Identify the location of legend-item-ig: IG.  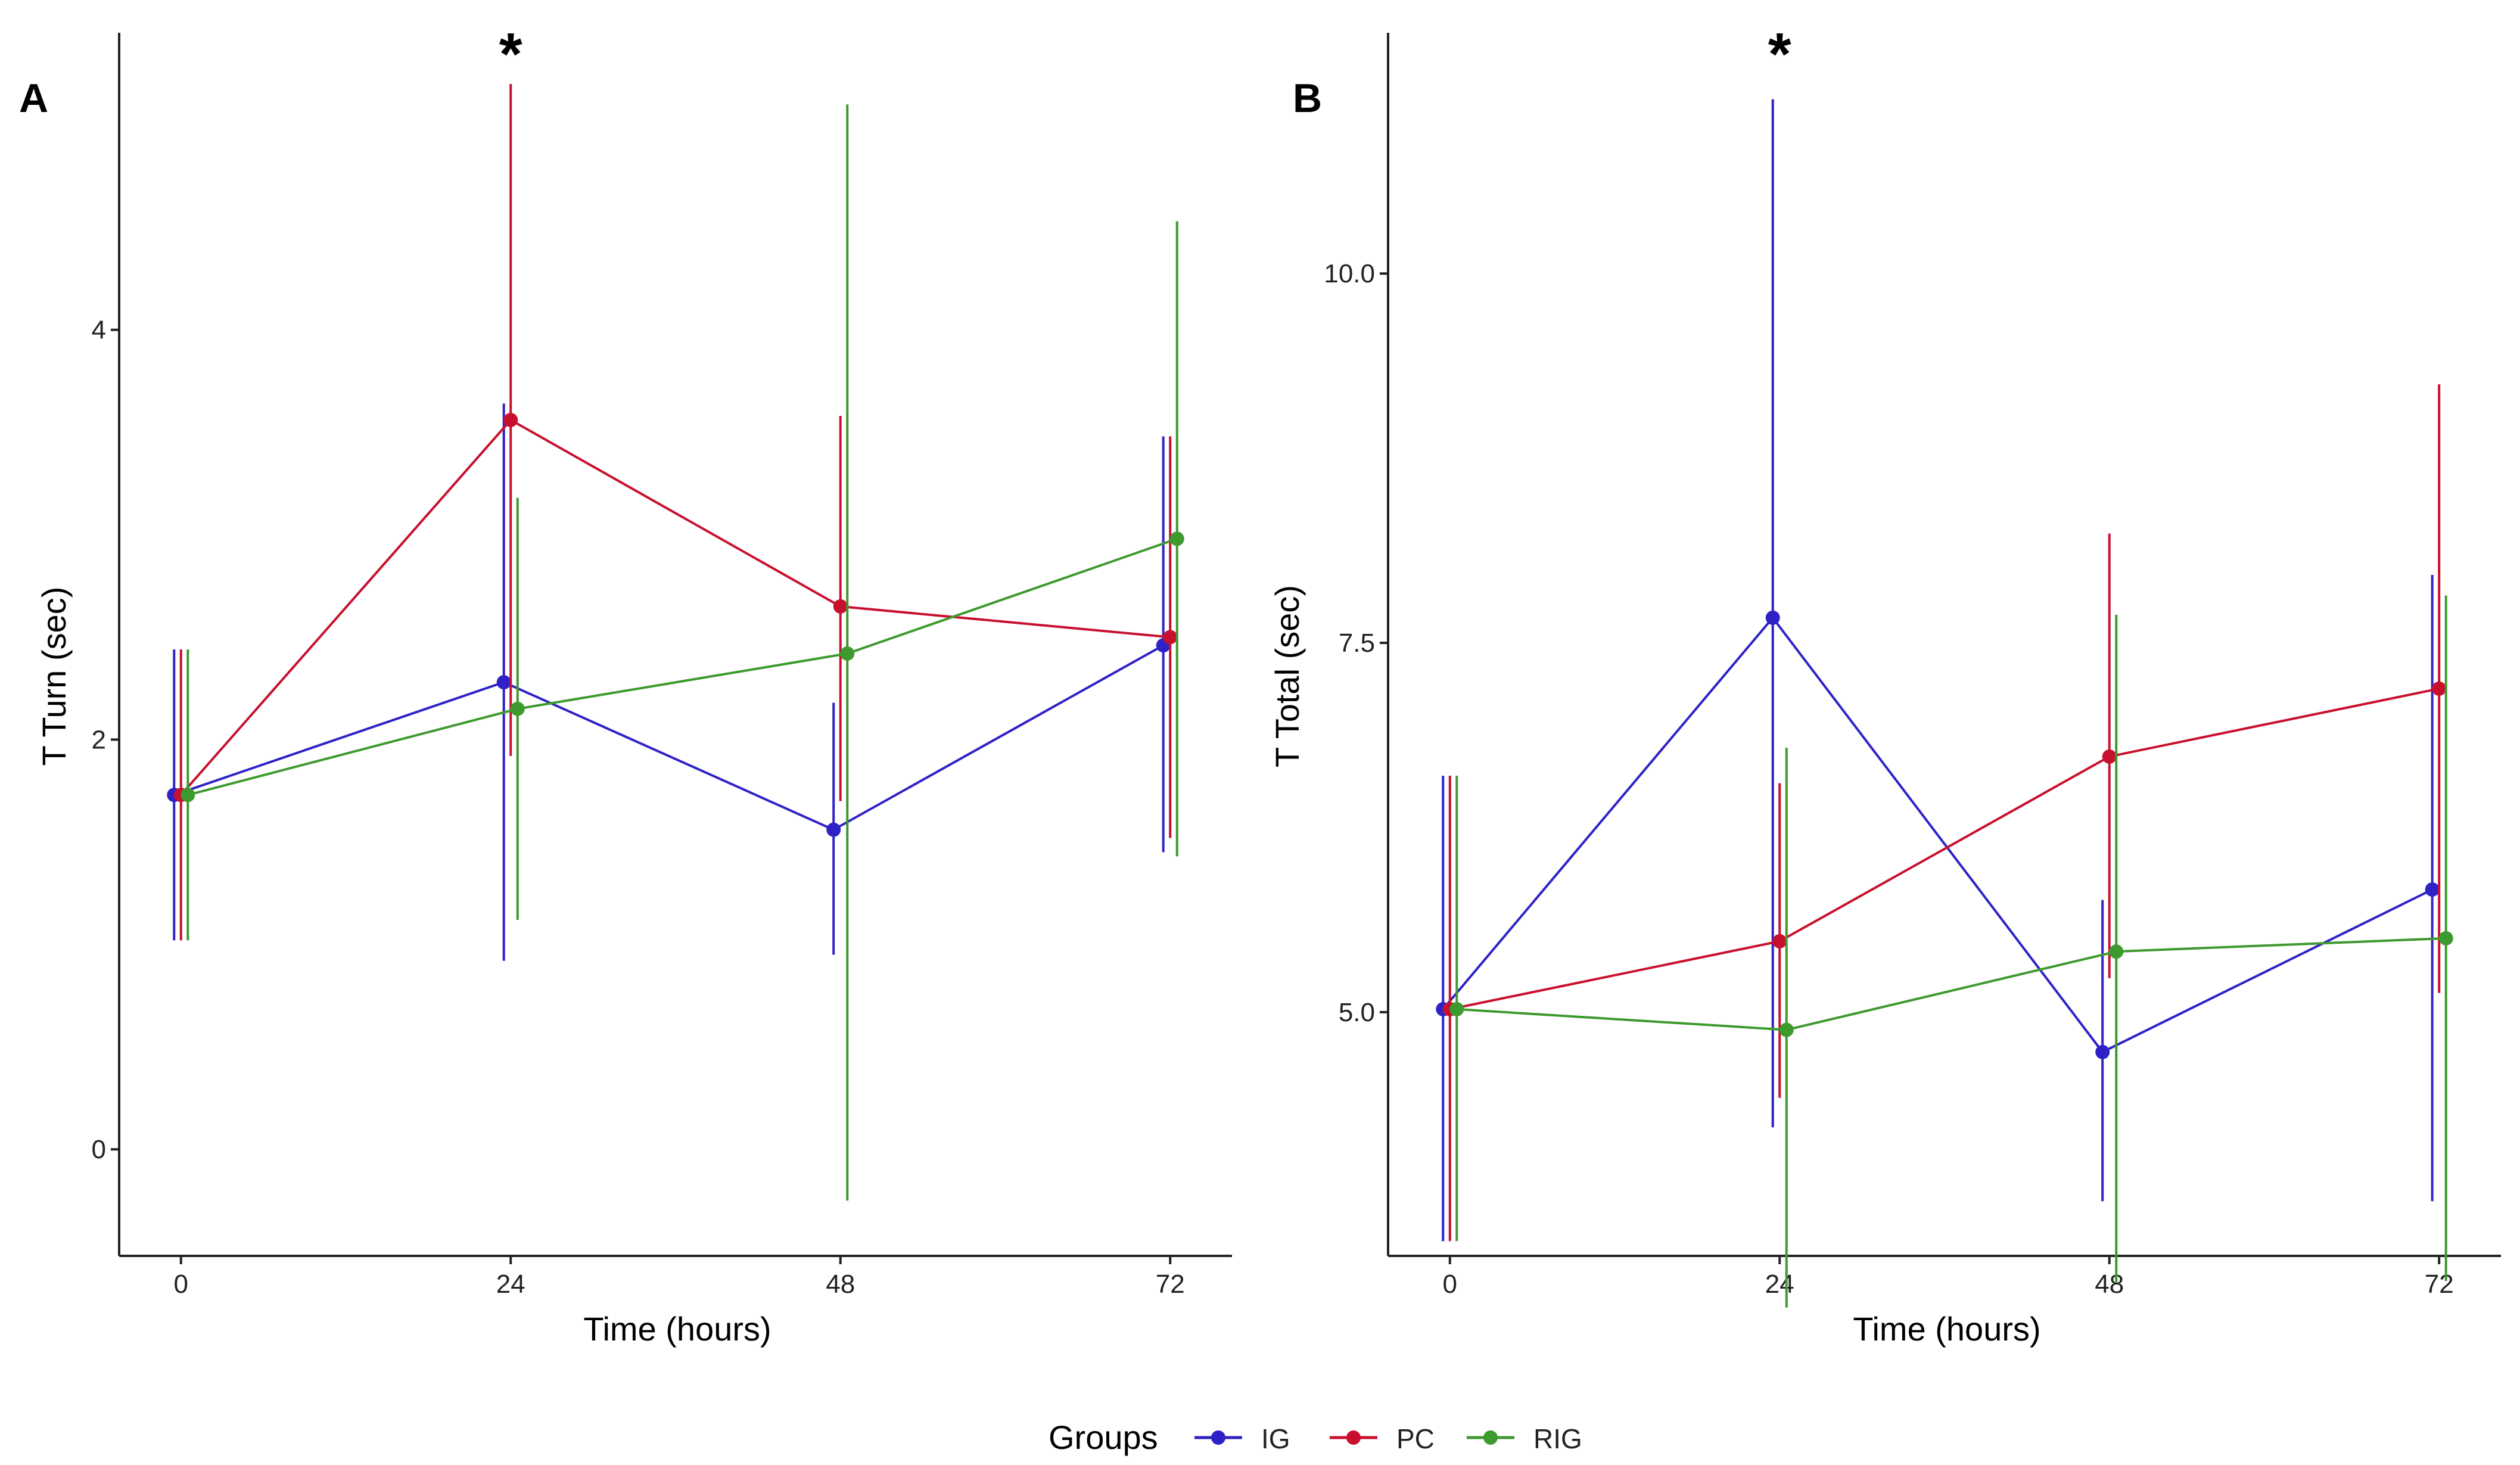
(1242, 1438).